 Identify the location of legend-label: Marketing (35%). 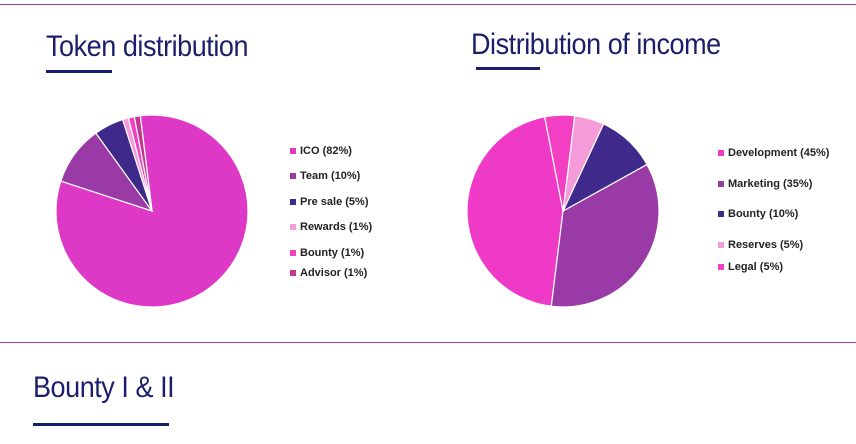
(770, 183).